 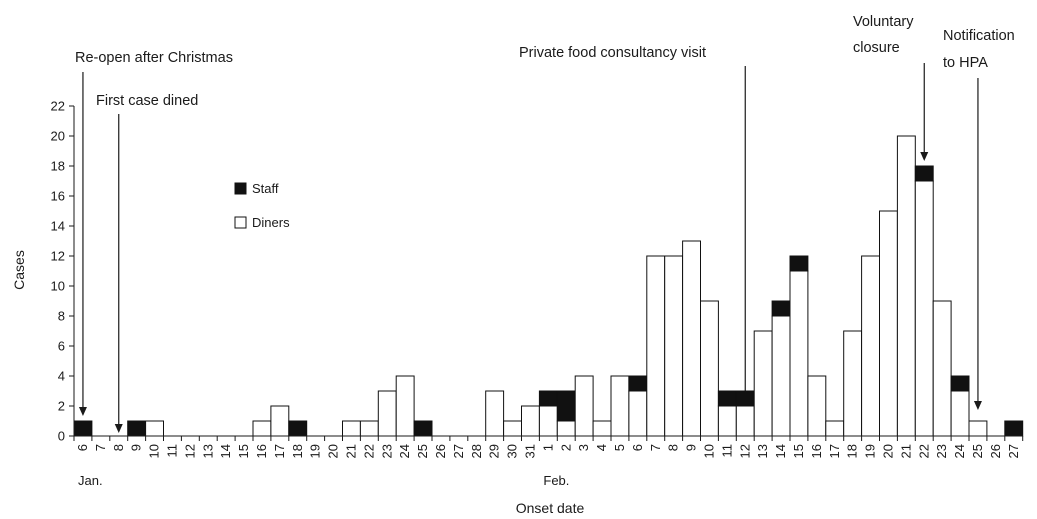 I want to click on legend-staff-swatch, so click(x=240, y=188).